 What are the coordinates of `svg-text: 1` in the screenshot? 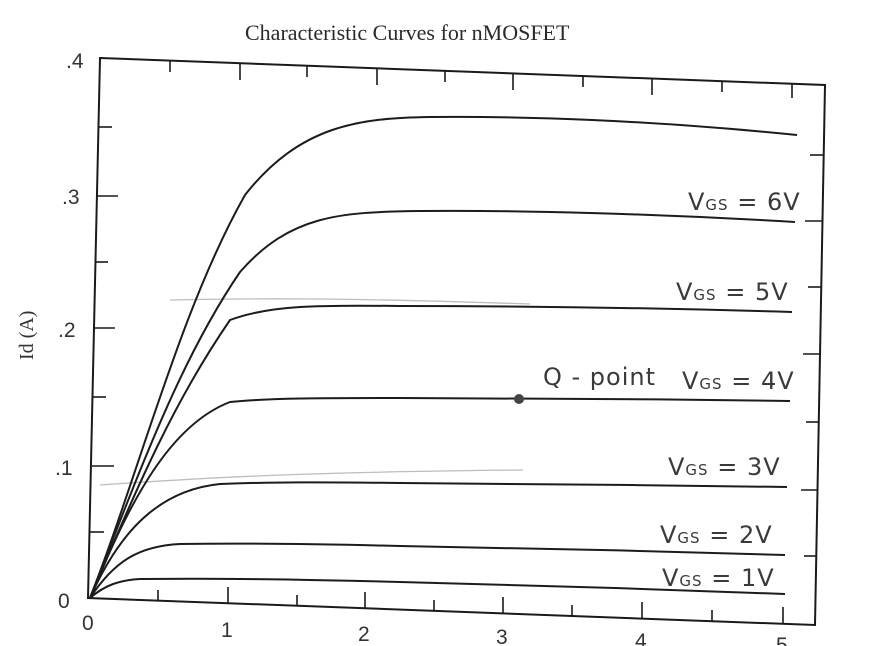 It's located at (227, 630).